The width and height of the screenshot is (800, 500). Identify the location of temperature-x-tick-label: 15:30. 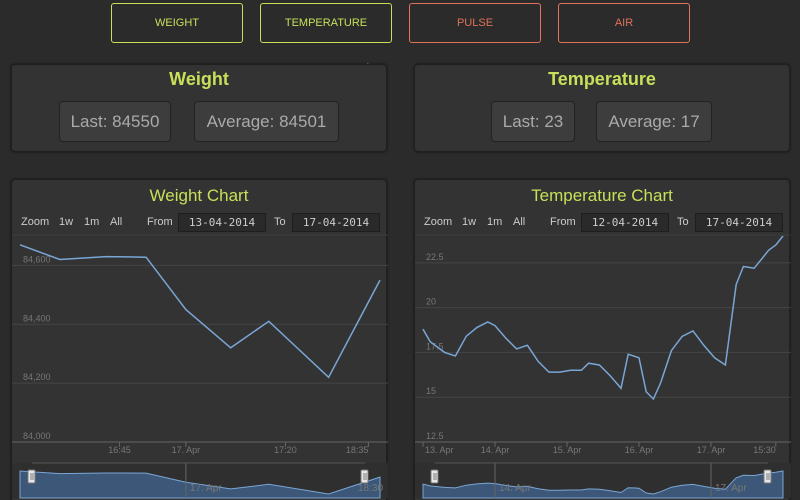
(764, 450).